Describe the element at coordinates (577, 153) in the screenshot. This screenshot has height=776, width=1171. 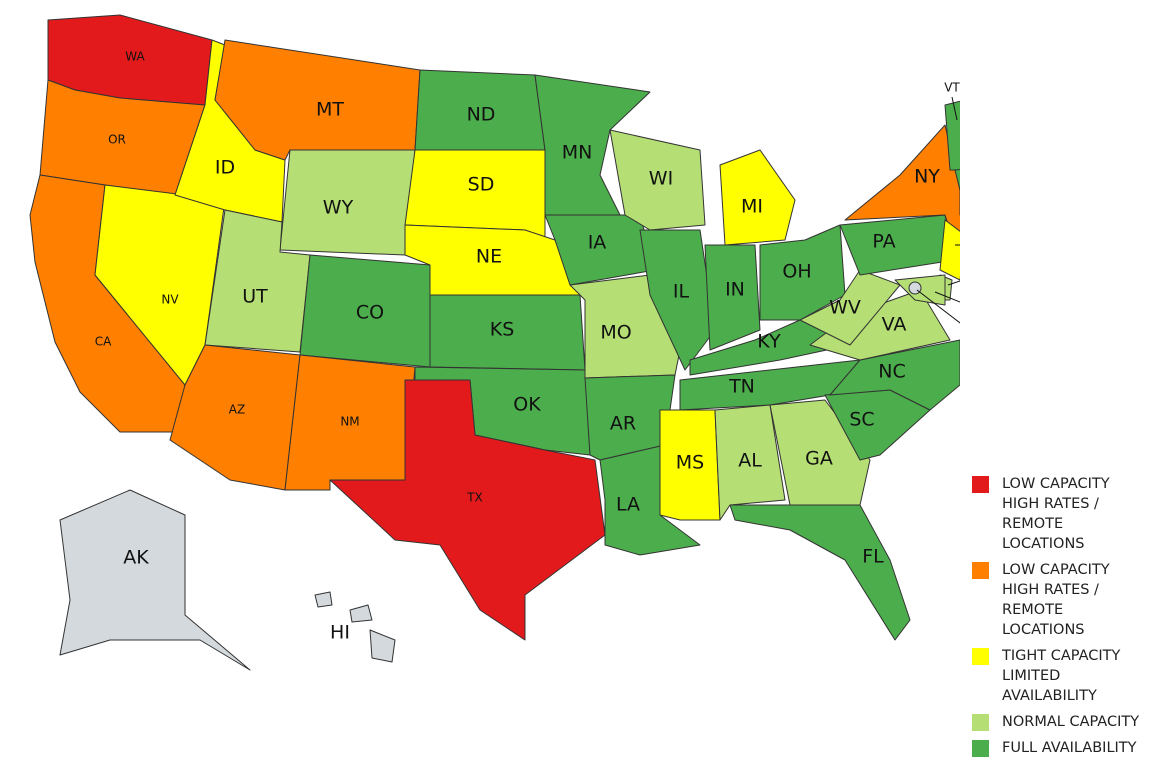
I see `state-label: MN` at that location.